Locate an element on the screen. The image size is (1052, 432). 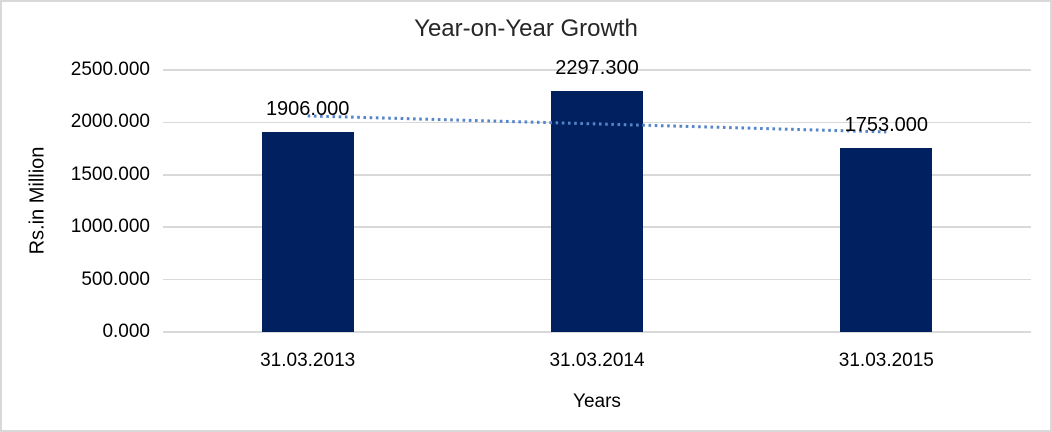
data-label: 1906.000 is located at coordinates (307, 109).